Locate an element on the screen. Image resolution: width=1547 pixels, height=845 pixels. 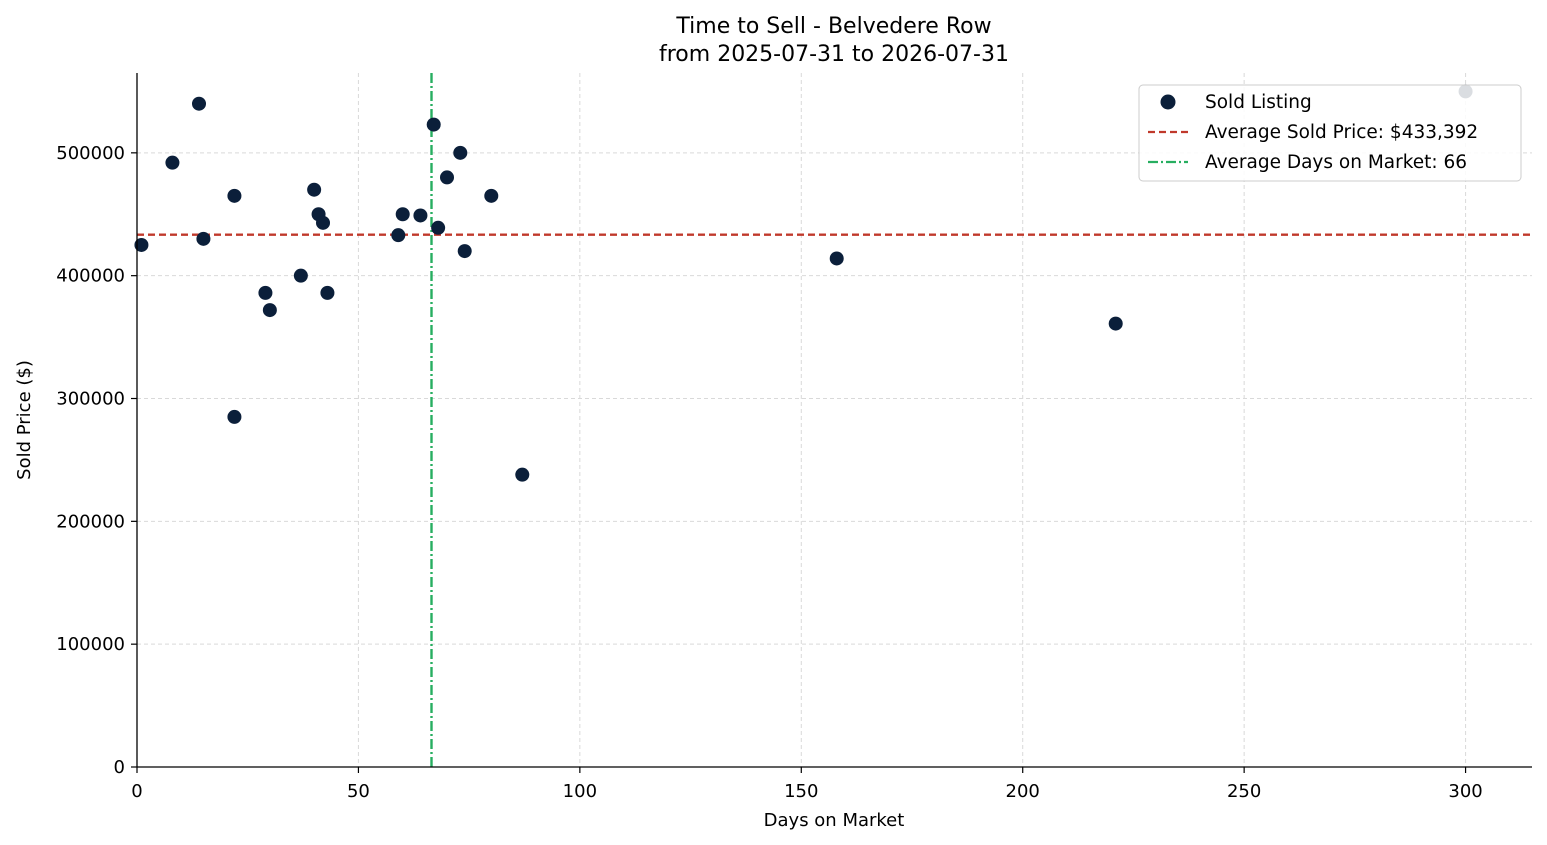
x-ticks: 0 50 100 150 200 250 300 is located at coordinates (807, 784).